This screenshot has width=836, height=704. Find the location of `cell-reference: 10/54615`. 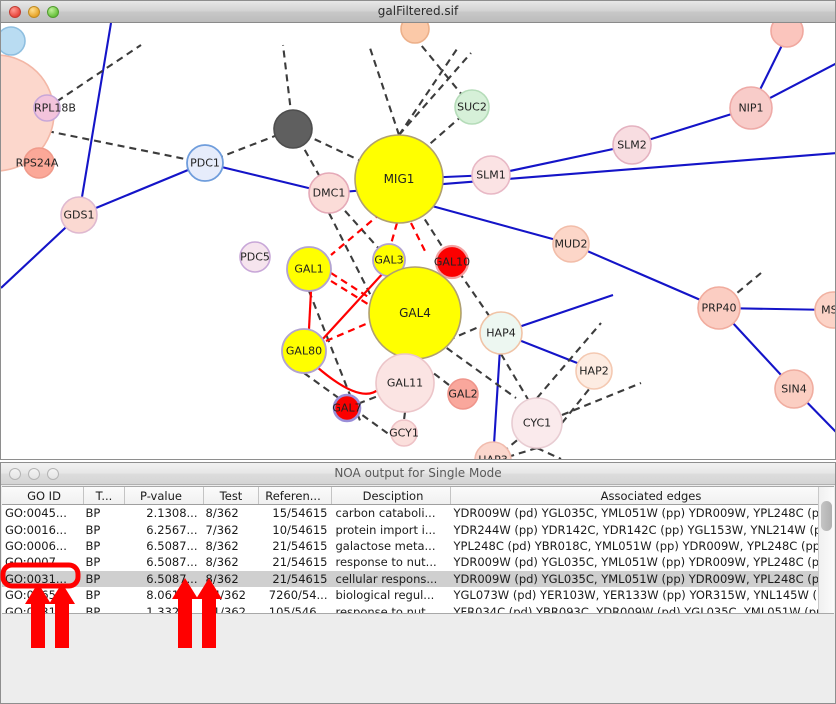

cell-reference: 10/54615 is located at coordinates (300, 529).